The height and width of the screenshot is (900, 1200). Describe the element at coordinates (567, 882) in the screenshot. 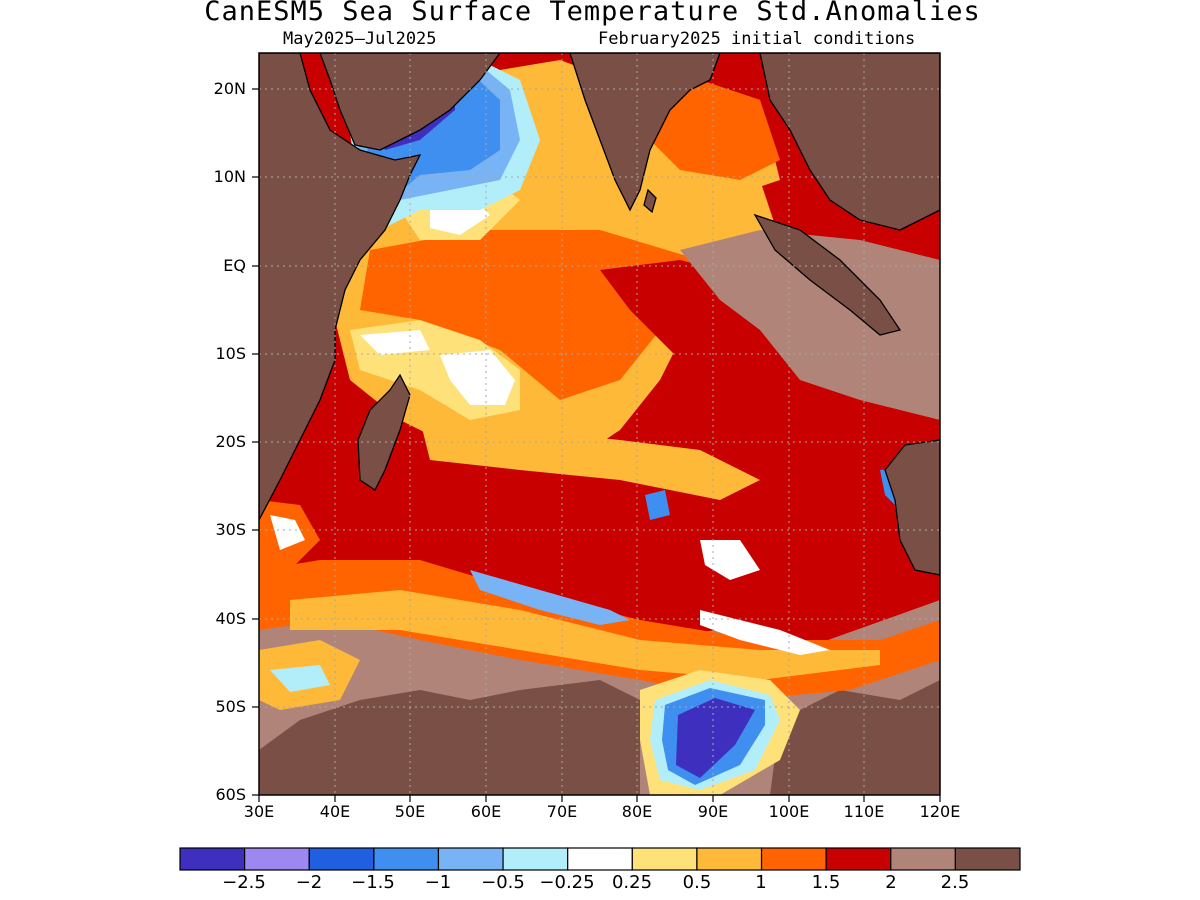

I see `colorbar-label: −0.25` at that location.